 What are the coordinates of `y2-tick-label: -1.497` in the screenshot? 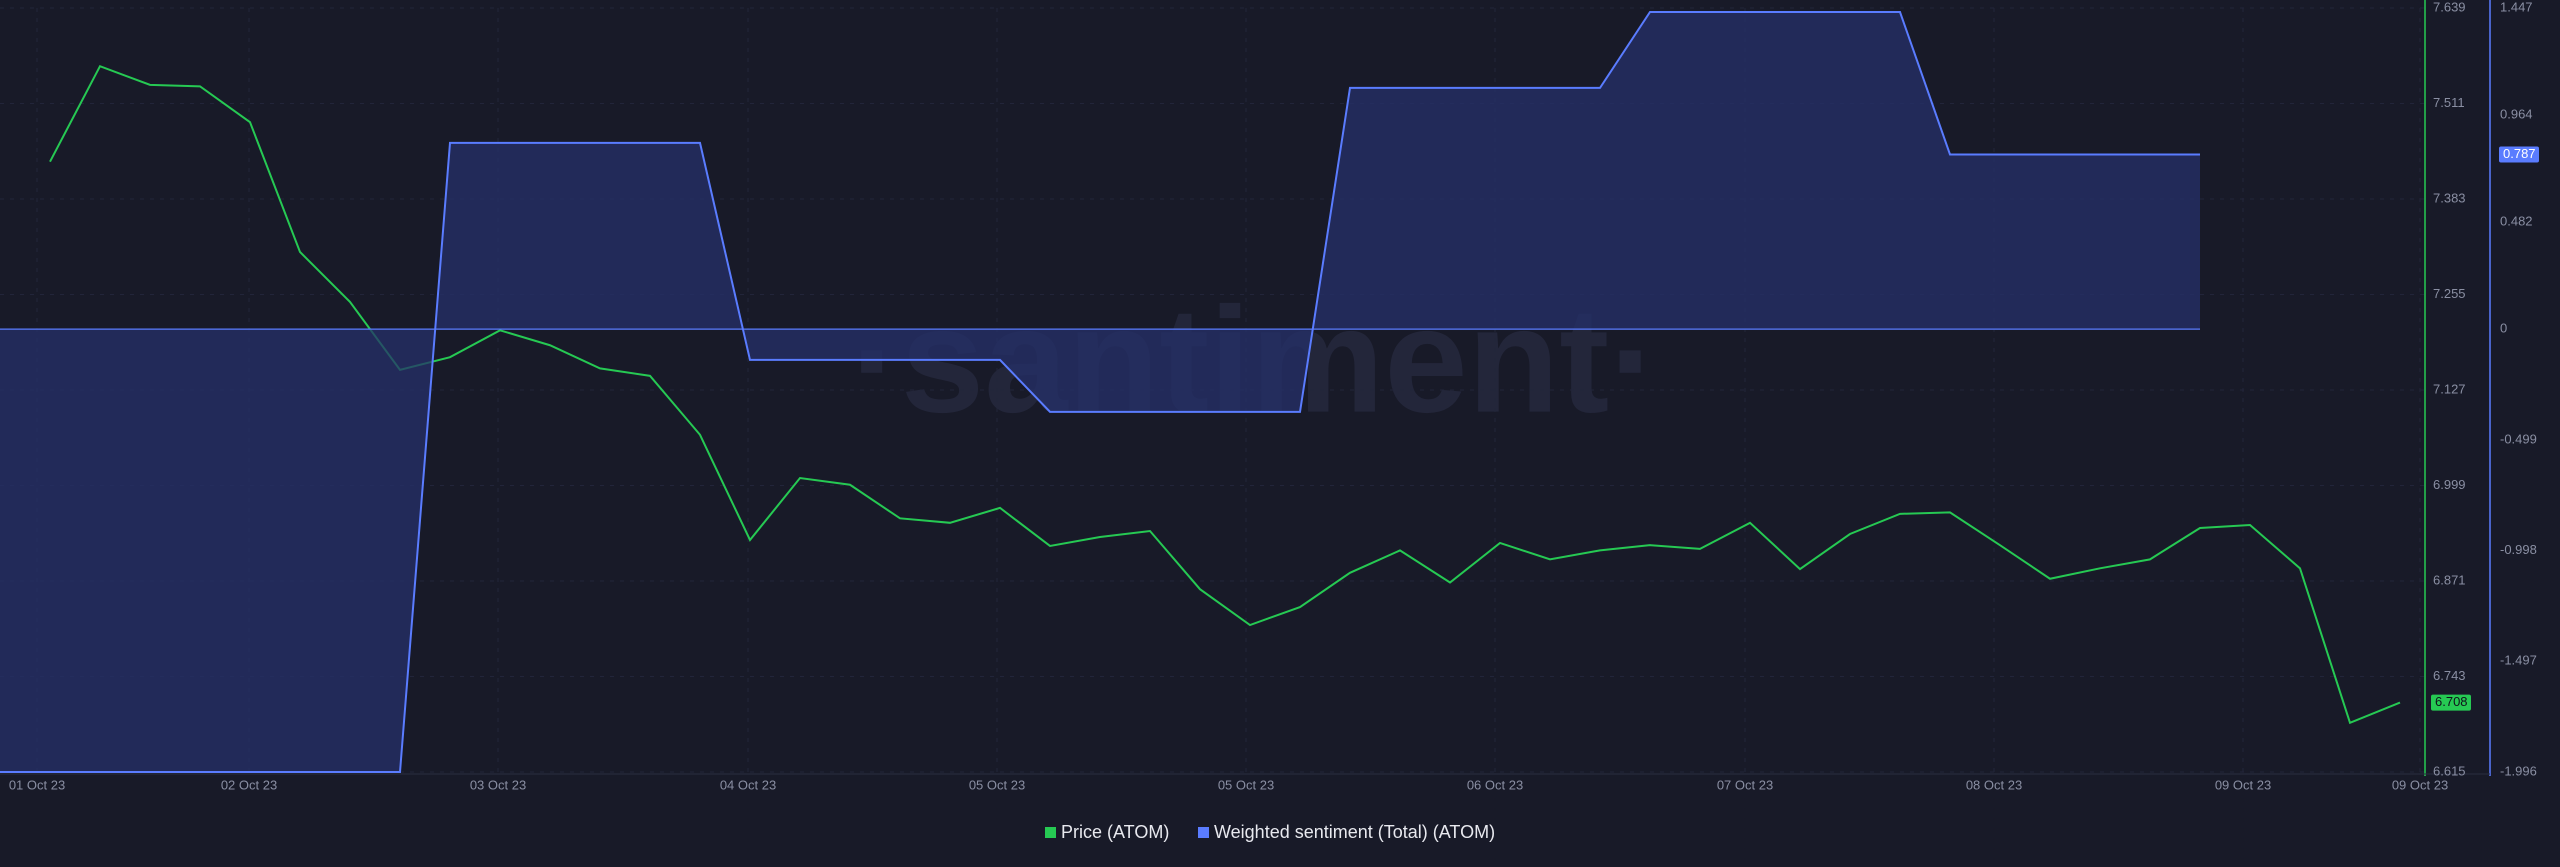 It's located at (2518, 660).